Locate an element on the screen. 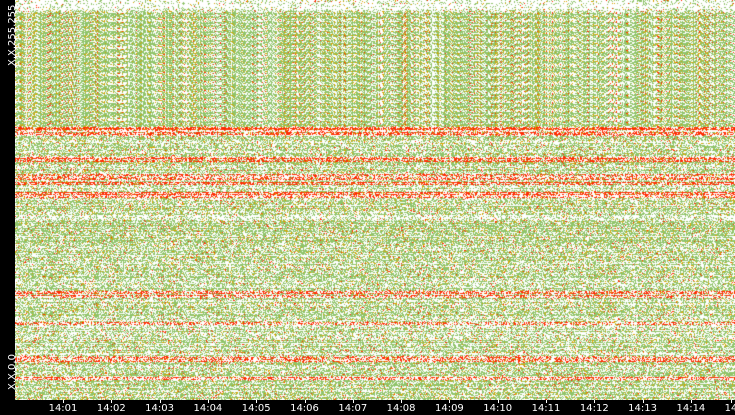 The image size is (735, 415). x-tick-label: 14:08 is located at coordinates (401, 408).